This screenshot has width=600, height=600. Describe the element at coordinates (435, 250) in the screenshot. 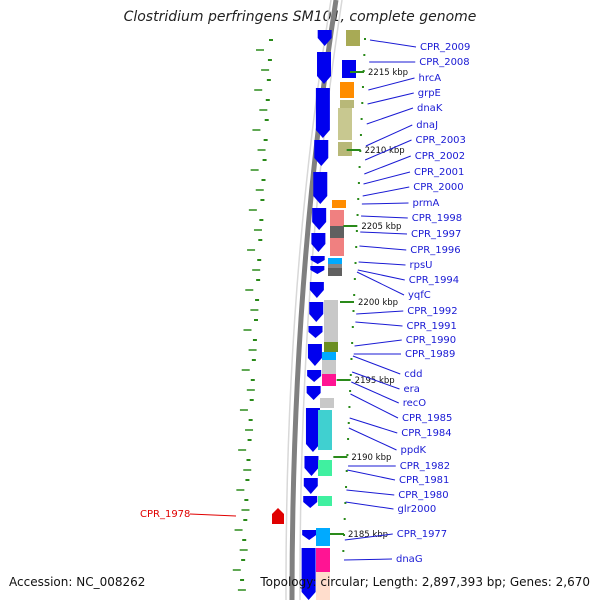

I see `gene-label-cpr_1996: CPR_1996` at that location.